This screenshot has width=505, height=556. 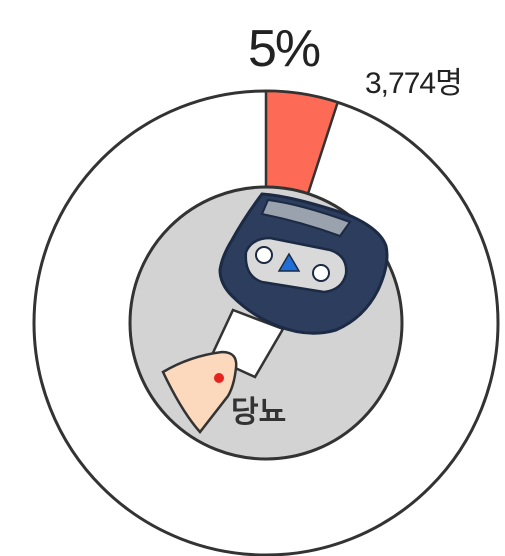 What do you see at coordinates (321, 273) in the screenshot?
I see `meter-right-button` at bounding box center [321, 273].